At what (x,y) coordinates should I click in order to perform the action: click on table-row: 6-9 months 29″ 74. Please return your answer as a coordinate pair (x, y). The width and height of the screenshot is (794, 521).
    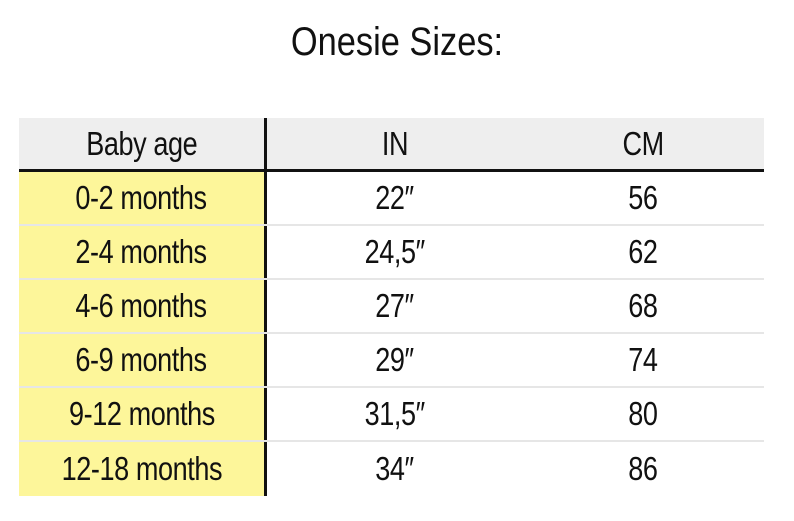
    Looking at the image, I should click on (391, 361).